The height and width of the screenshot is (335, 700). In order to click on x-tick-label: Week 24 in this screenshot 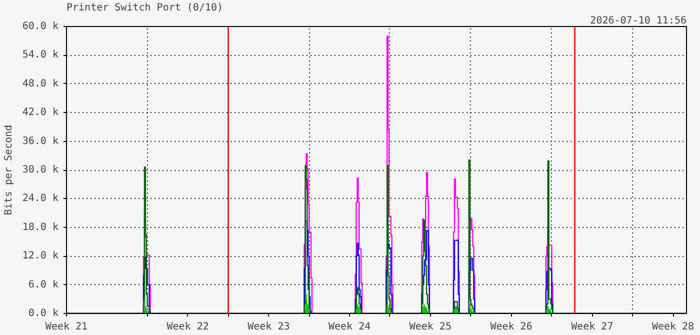, I will do `click(349, 327)`.